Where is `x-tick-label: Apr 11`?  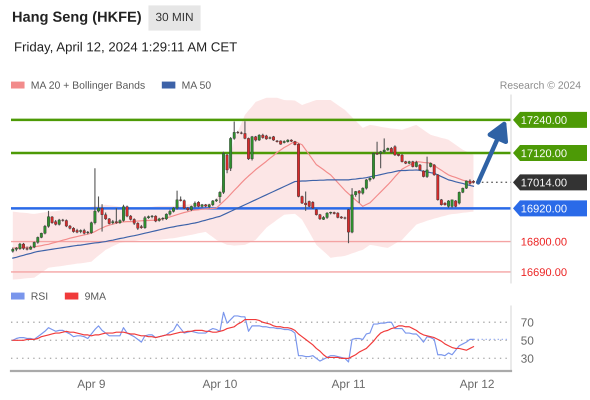
x-tick-label: Apr 11 is located at coordinates (348, 385).